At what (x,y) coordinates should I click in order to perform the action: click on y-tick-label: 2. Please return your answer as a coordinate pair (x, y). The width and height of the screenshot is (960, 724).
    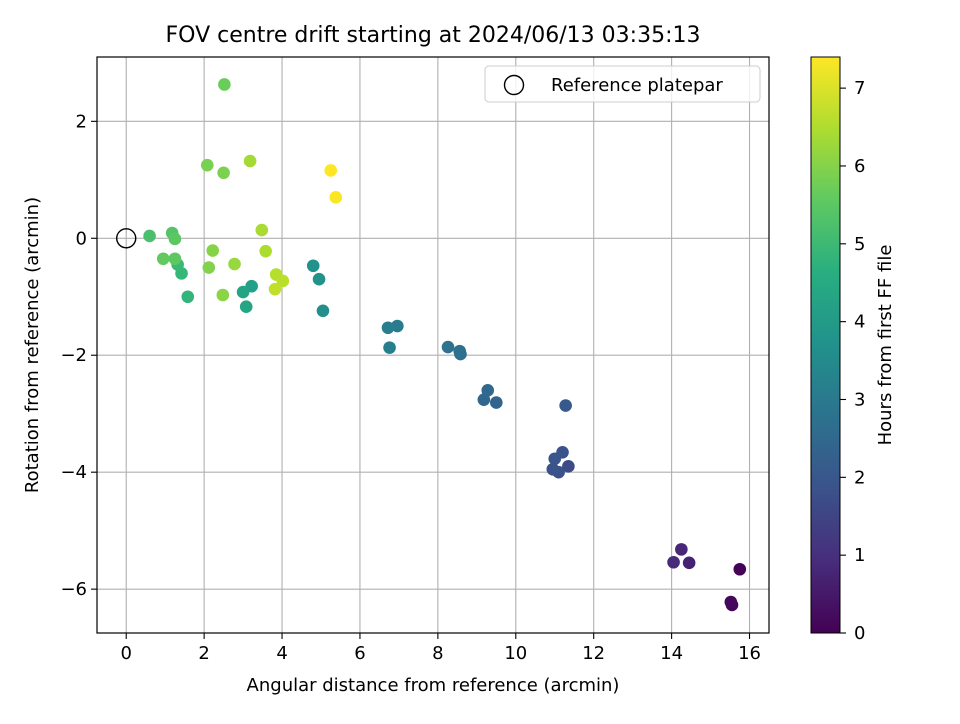
    Looking at the image, I should click on (81, 121).